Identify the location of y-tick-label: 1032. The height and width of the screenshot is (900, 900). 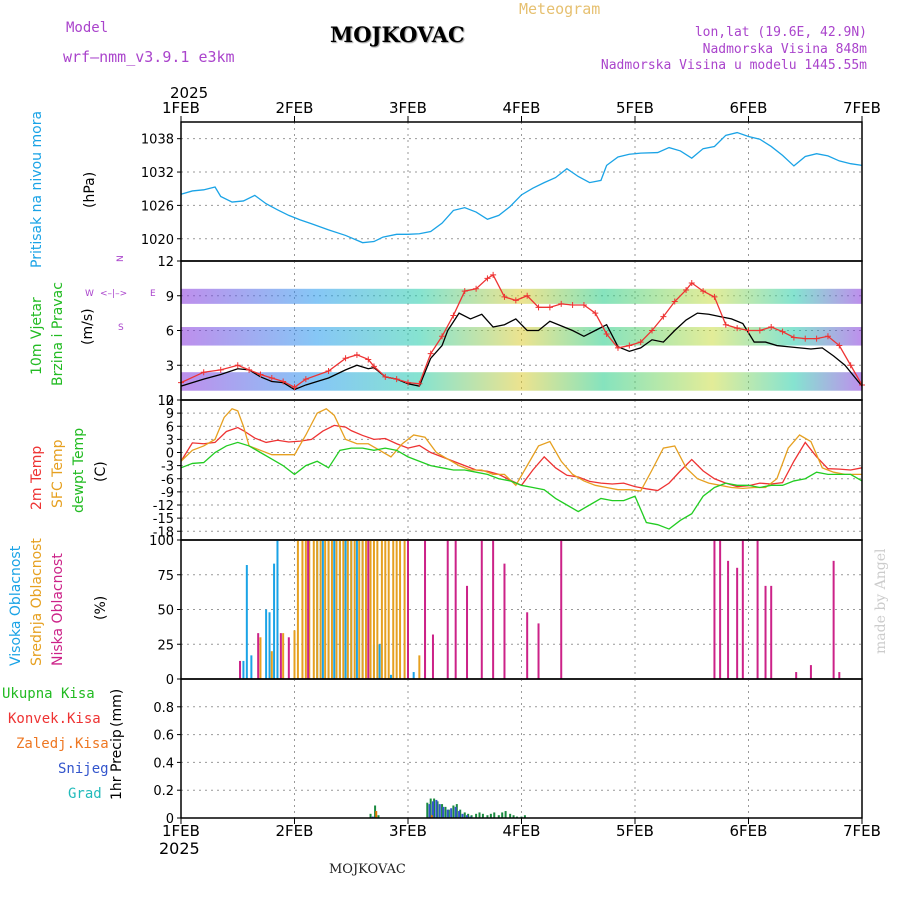
(157, 173).